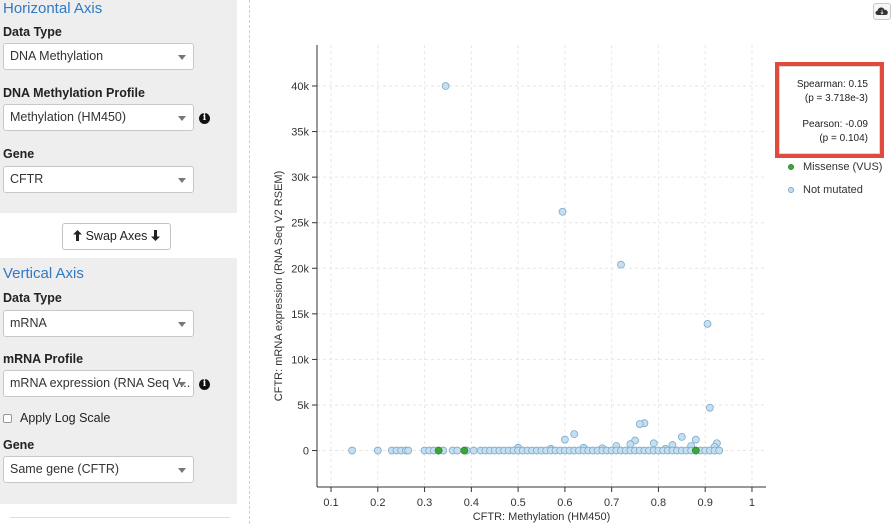  What do you see at coordinates (835, 124) in the screenshot?
I see `pearson-value: Pearson: -0.09` at bounding box center [835, 124].